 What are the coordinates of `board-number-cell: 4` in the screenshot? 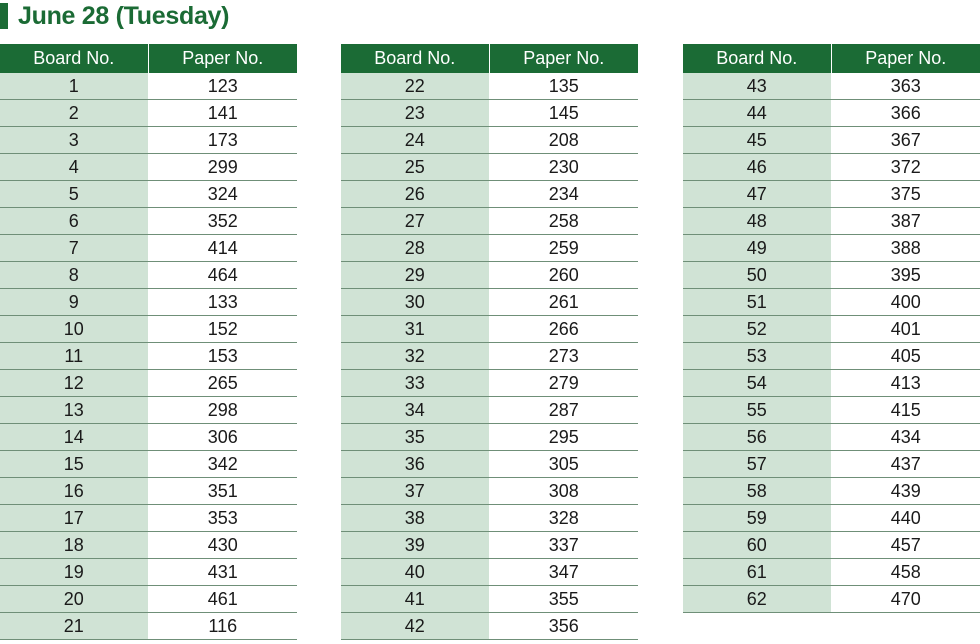 It's located at (74, 167).